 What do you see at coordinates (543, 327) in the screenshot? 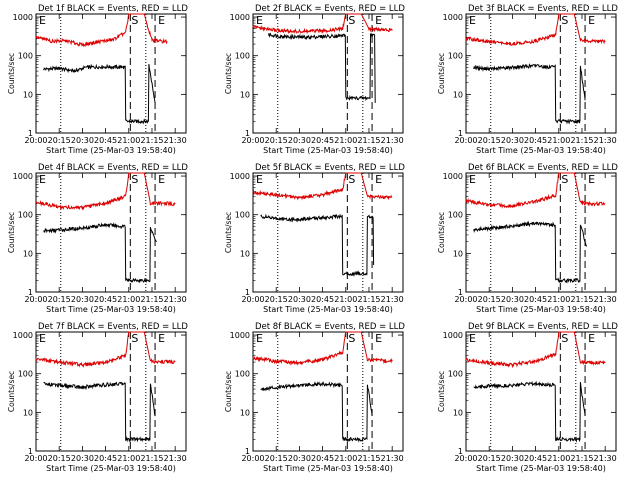
I see `panel-title: Det 9f BLACK = Events, RED = LLD` at bounding box center [543, 327].